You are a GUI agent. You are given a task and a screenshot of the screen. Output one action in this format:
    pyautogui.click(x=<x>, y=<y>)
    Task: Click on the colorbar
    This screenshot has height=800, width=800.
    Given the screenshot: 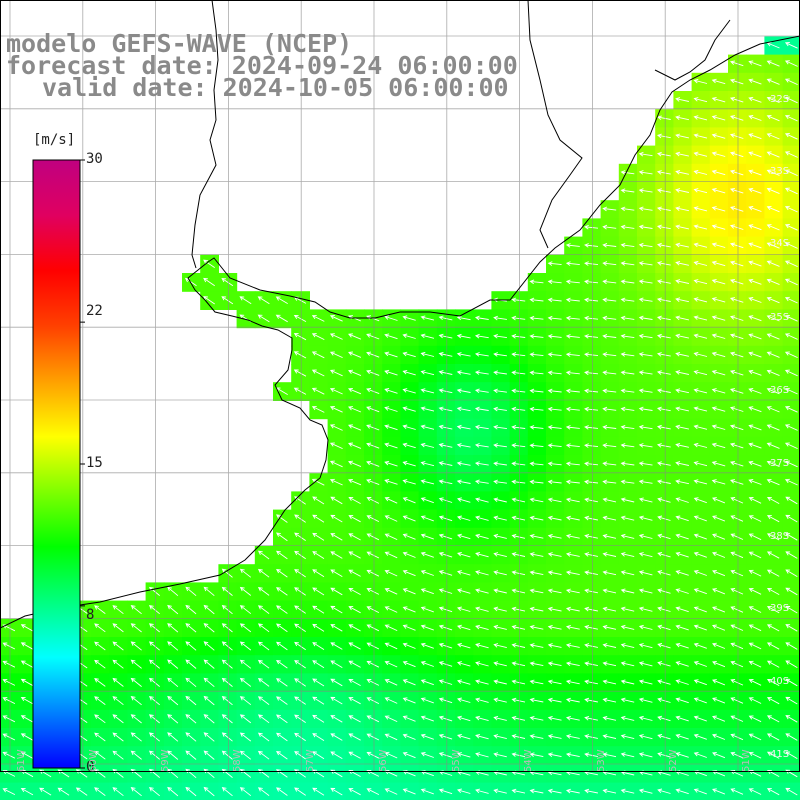 What is the action you would take?
    pyautogui.click(x=56, y=464)
    